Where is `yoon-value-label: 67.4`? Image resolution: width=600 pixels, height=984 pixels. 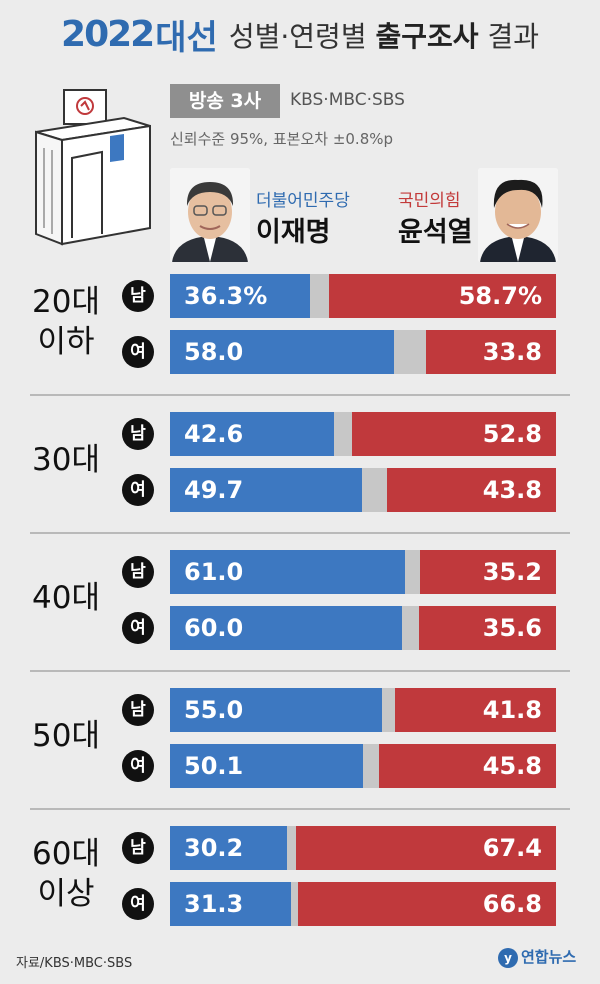 yoon-value-label: 67.4 is located at coordinates (512, 848).